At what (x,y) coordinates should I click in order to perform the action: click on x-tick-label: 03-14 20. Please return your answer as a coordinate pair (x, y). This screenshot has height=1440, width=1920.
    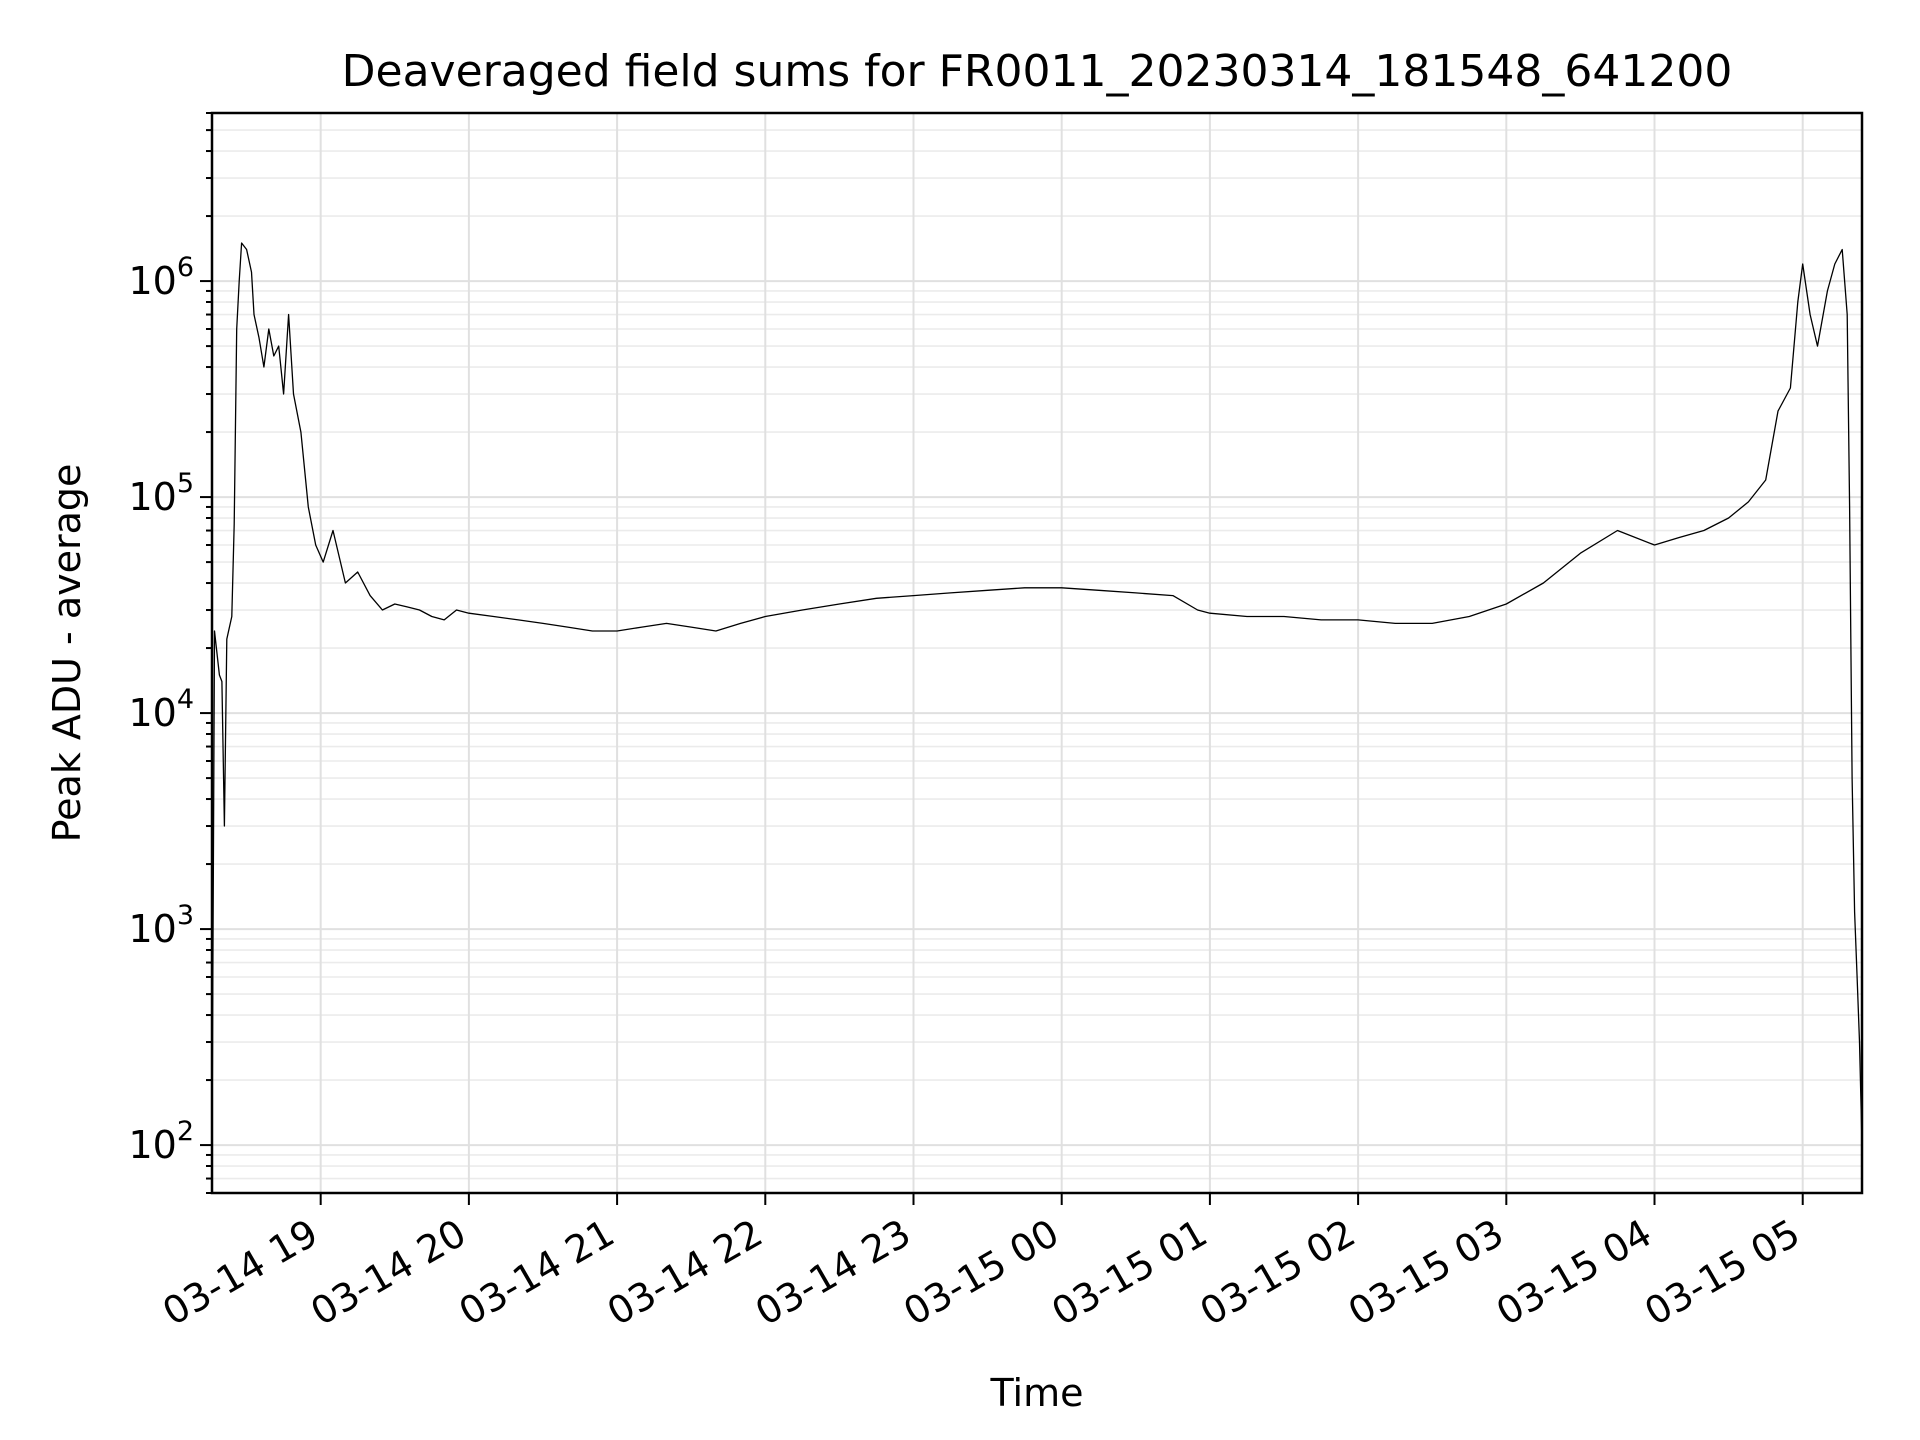
    Looking at the image, I should click on (388, 1273).